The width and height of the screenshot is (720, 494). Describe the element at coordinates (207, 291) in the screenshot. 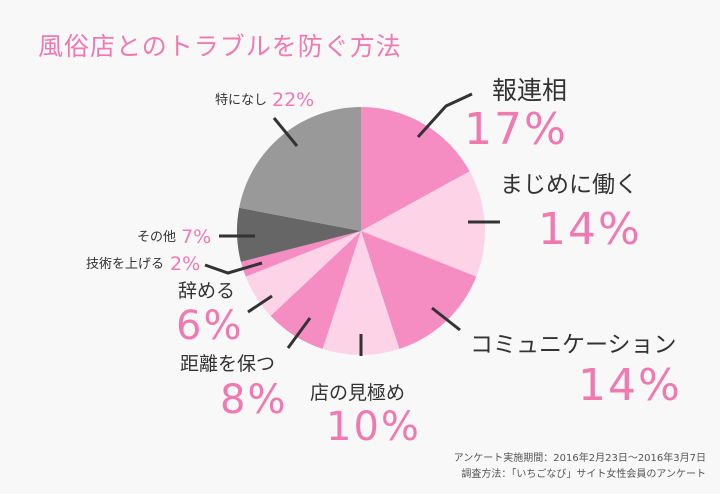

I see `slice-label: 辞める` at that location.